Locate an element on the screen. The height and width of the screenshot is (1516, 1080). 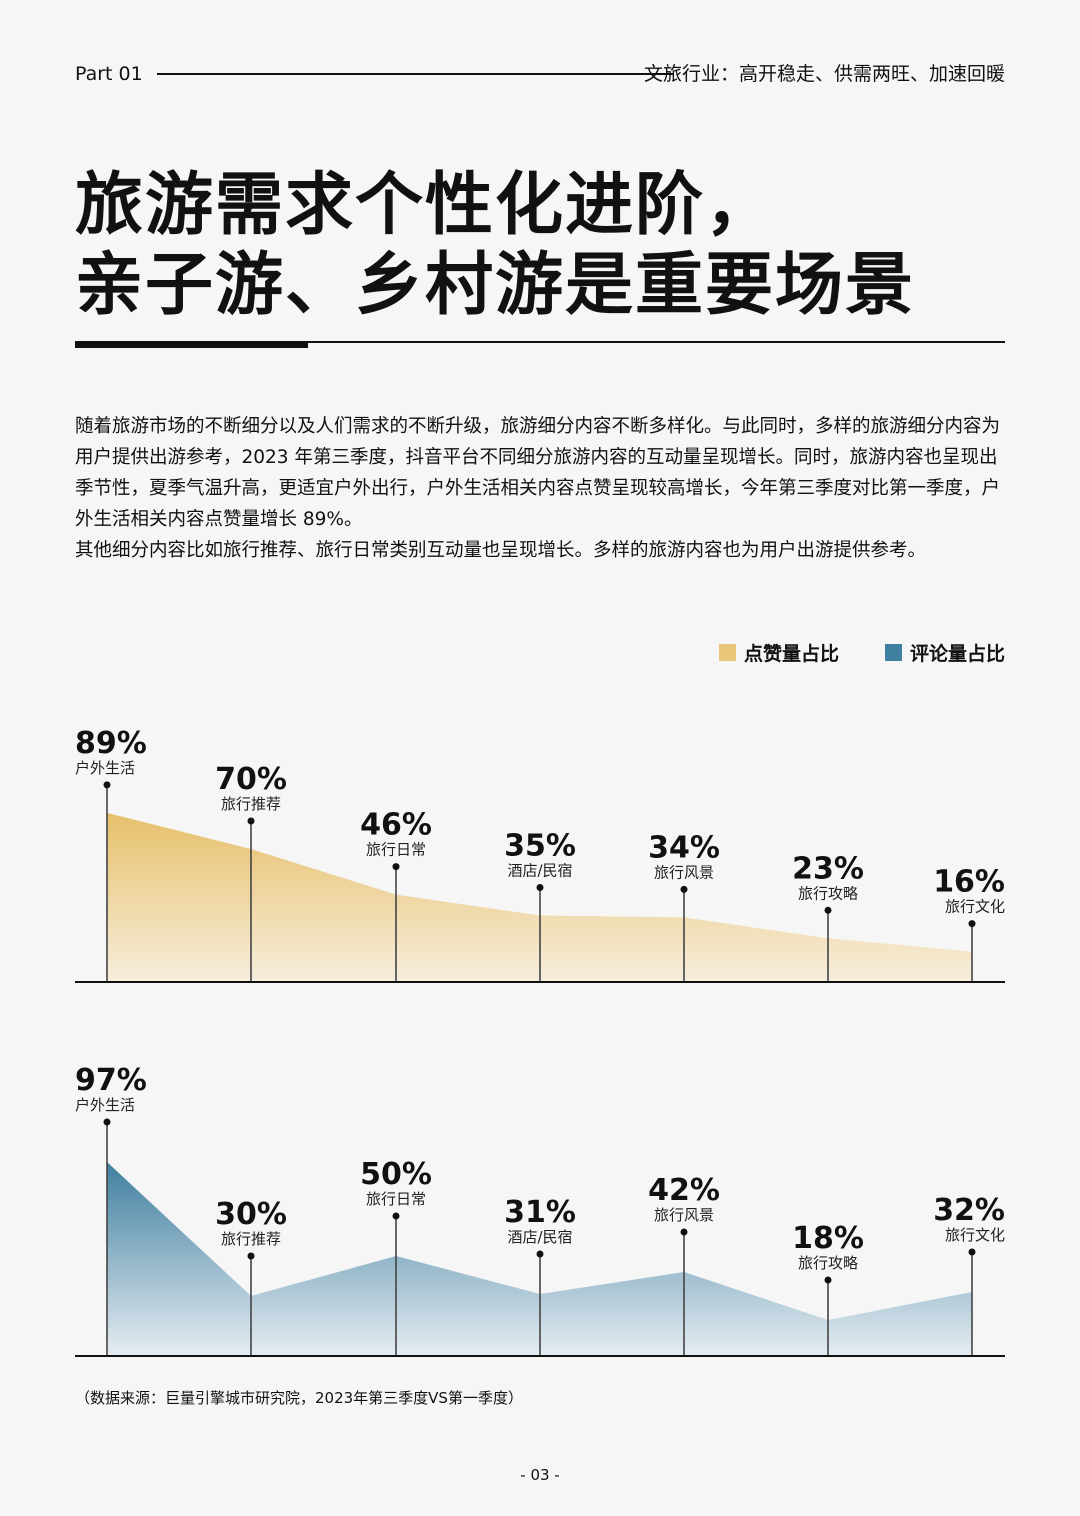
value-label: 32% is located at coordinates (969, 1210).